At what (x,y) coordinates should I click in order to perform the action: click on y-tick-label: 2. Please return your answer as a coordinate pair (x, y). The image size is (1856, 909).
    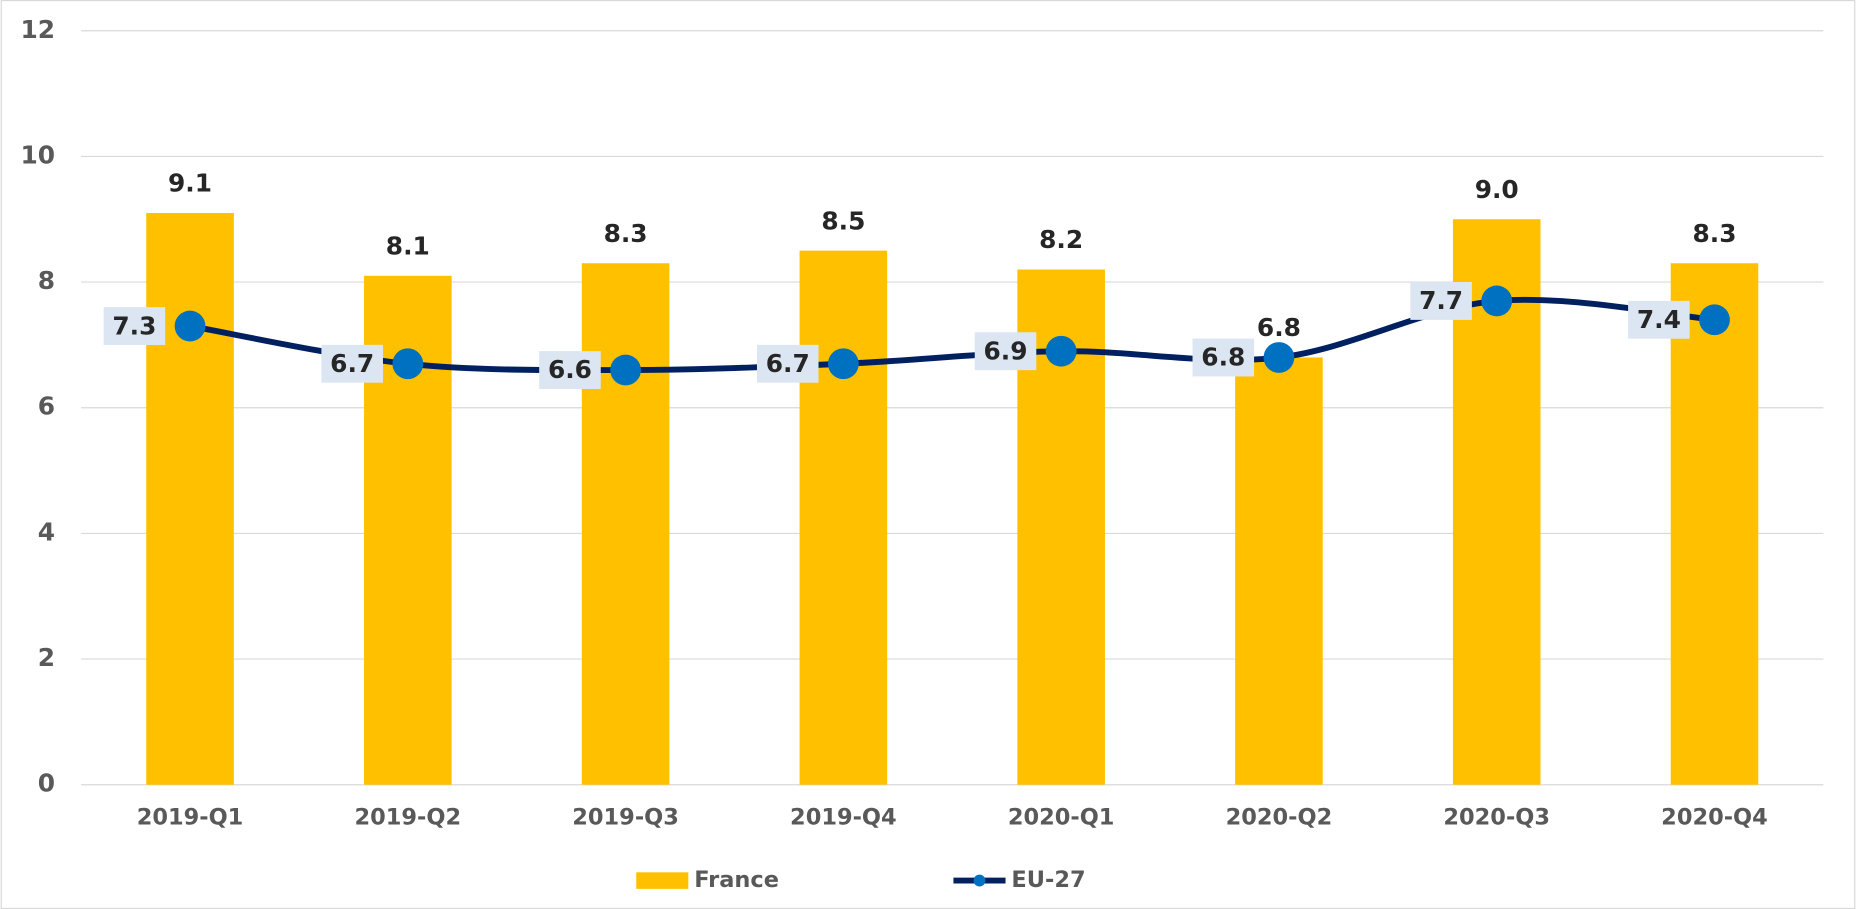
    Looking at the image, I should click on (46, 657).